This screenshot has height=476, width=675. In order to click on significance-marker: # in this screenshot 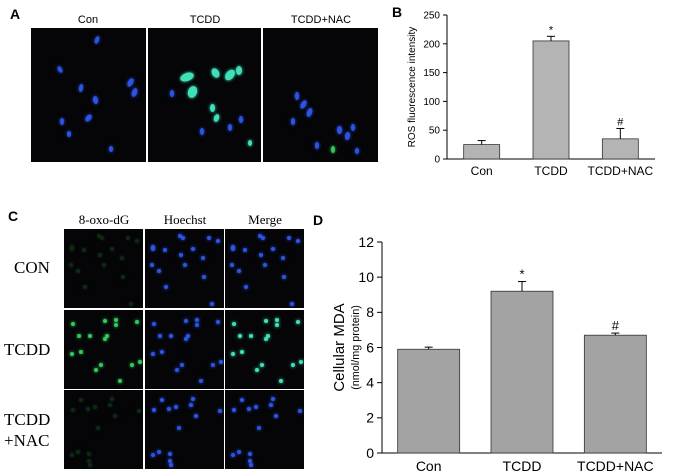, I will do `click(616, 325)`.